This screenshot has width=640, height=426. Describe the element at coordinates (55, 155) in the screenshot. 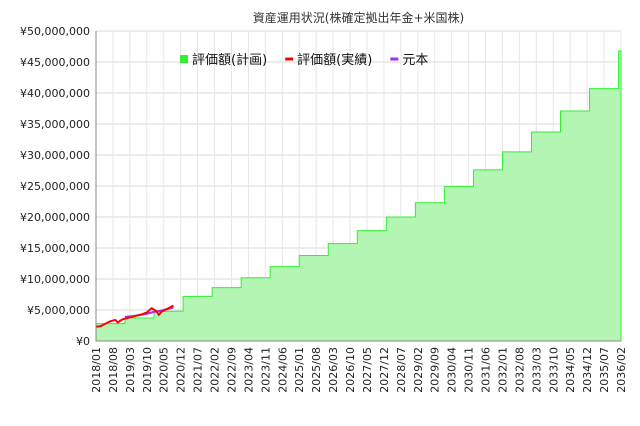

I see `y-tick-label: ¥30,000,000` at that location.